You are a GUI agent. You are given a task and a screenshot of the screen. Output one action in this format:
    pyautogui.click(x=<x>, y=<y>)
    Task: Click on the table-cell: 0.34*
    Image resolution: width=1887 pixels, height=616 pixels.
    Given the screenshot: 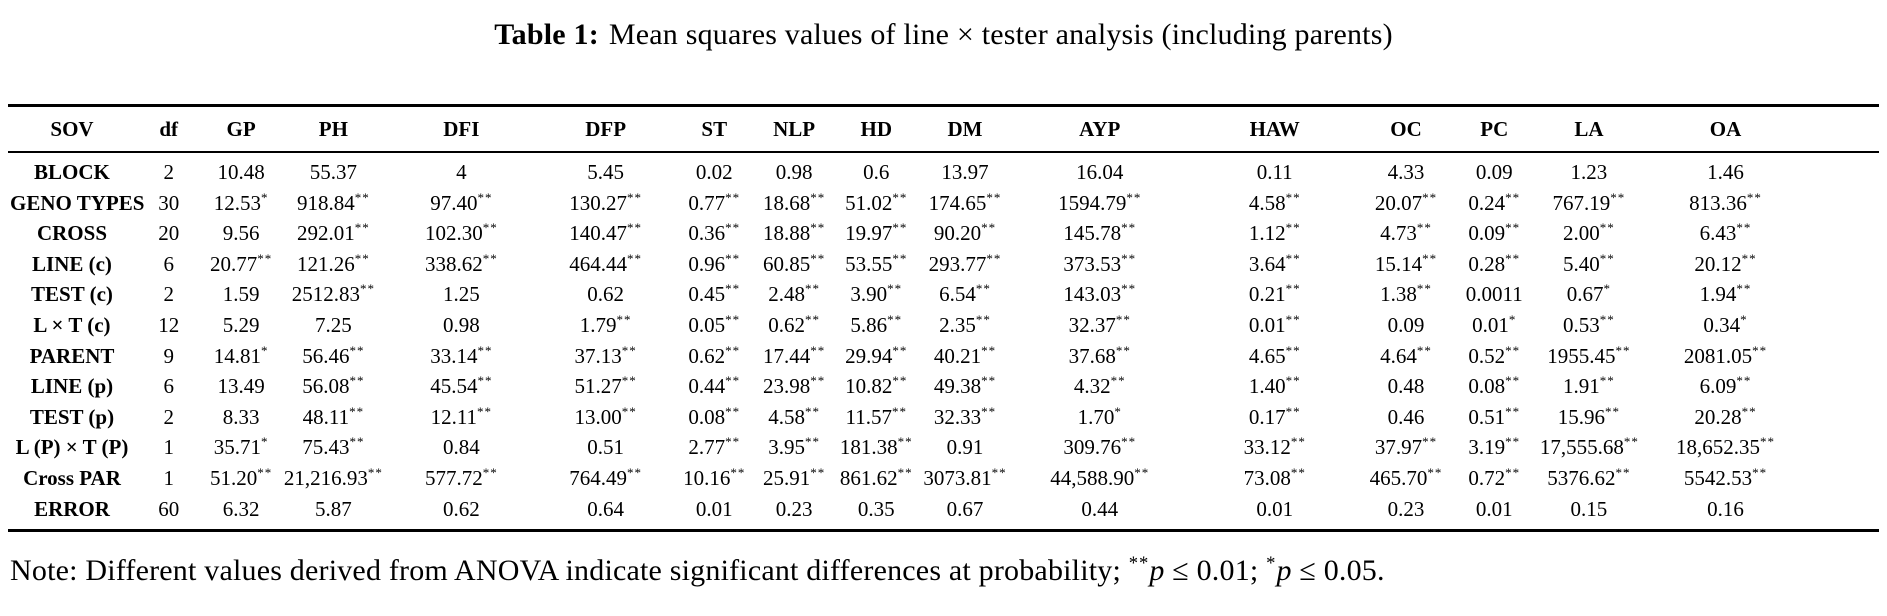 What is the action you would take?
    pyautogui.click(x=1725, y=325)
    